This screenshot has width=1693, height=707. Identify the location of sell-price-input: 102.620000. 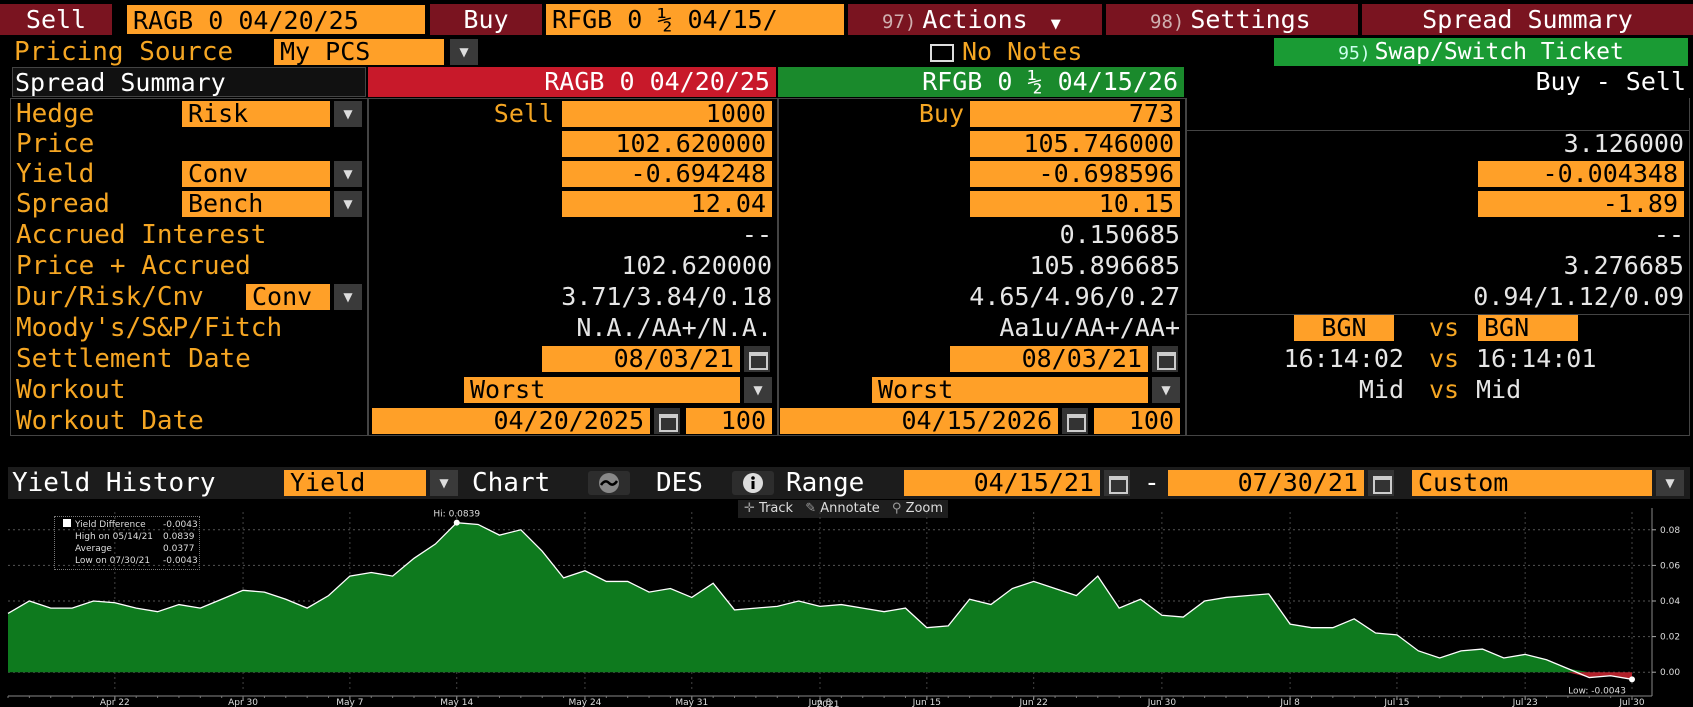
(667, 144).